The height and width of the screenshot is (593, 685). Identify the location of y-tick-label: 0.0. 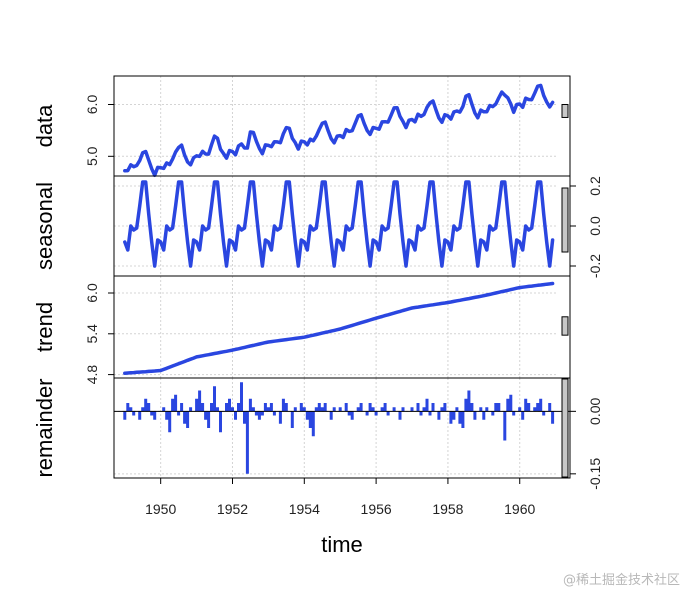
(595, 226).